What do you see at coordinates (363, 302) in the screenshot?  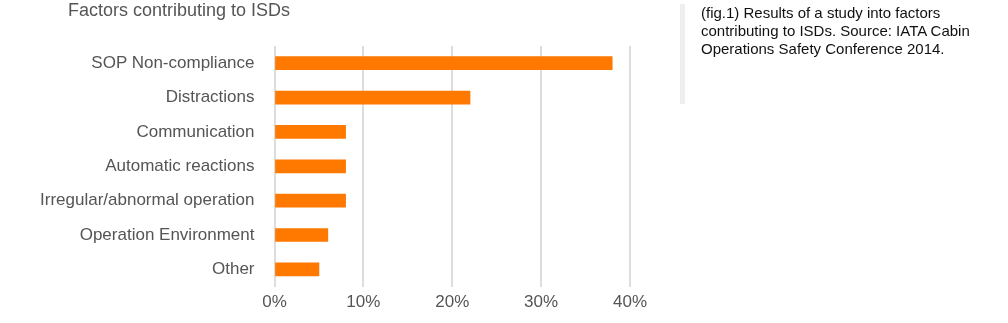 I see `x-tick-label: 10%` at bounding box center [363, 302].